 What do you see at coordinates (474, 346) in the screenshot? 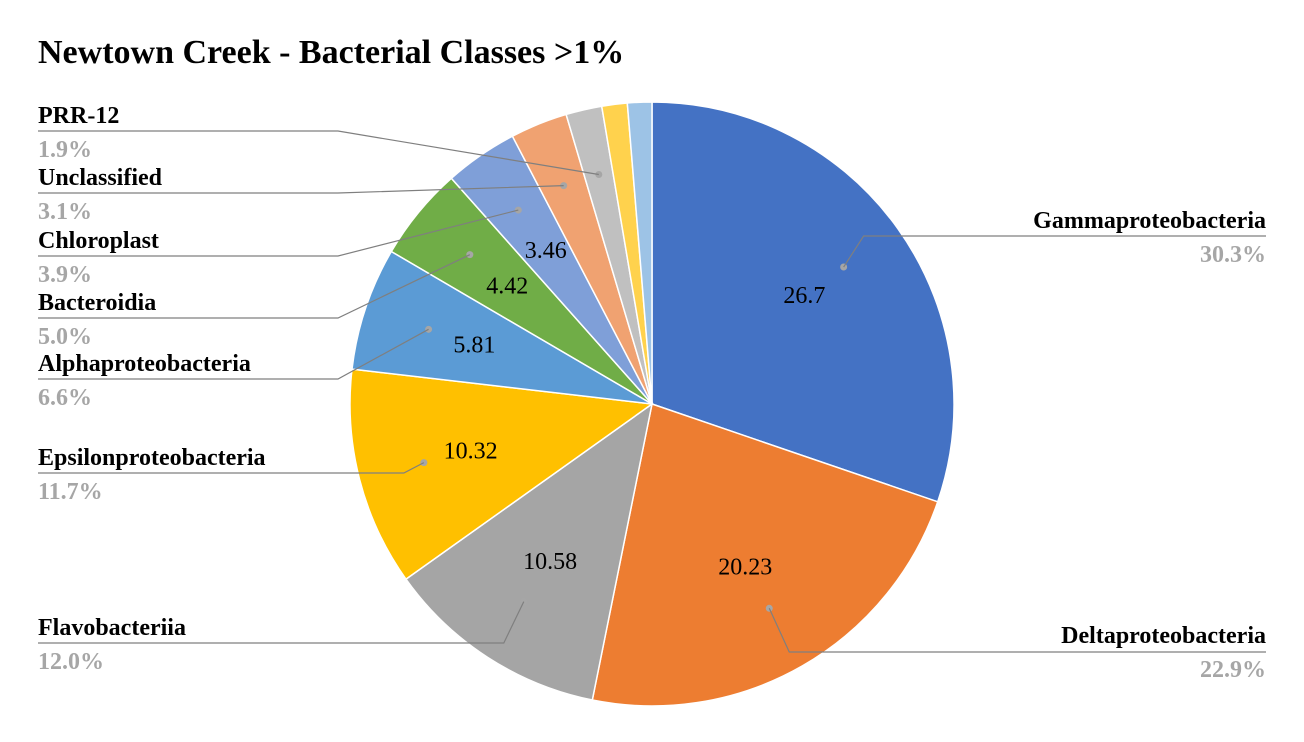
I see `slice-value-label: 5.81` at bounding box center [474, 346].